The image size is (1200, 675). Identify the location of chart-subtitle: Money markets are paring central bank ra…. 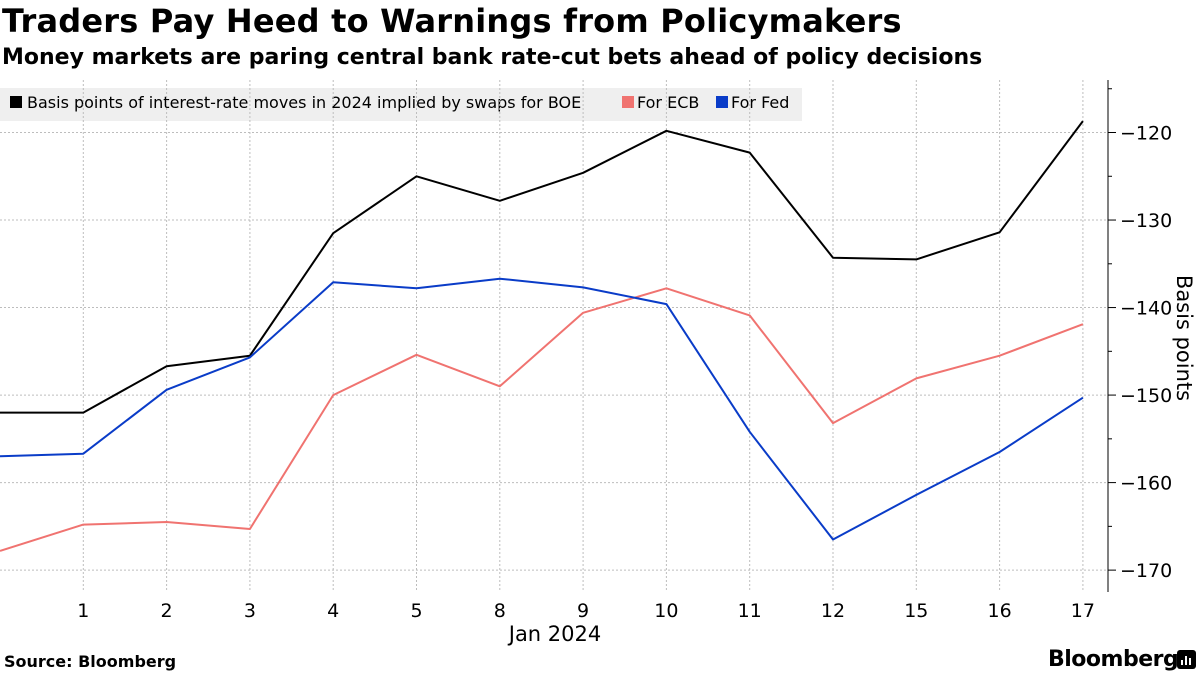
(492, 57).